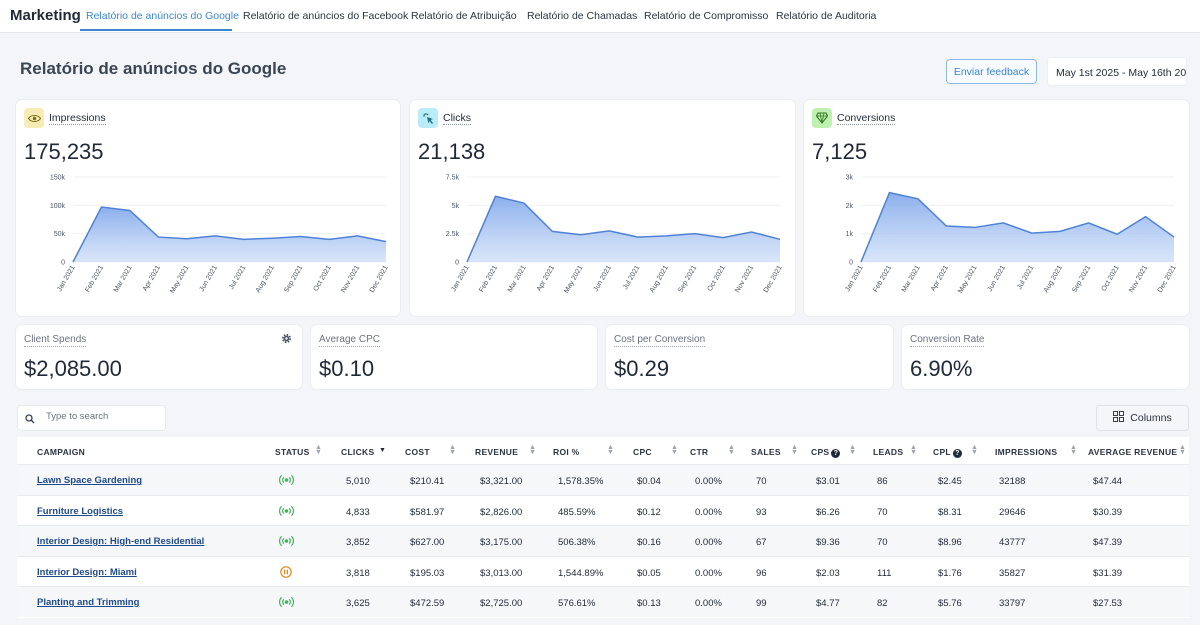  I want to click on column-header-impressions: IMPRESSIONS, so click(1026, 452).